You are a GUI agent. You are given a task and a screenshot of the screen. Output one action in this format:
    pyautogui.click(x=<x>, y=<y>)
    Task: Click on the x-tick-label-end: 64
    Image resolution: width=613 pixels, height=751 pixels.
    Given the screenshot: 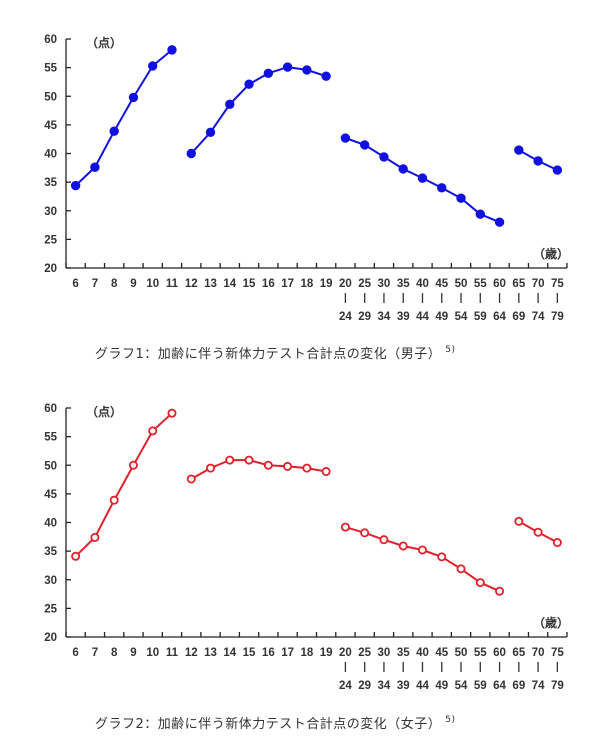 What is the action you would take?
    pyautogui.click(x=499, y=686)
    